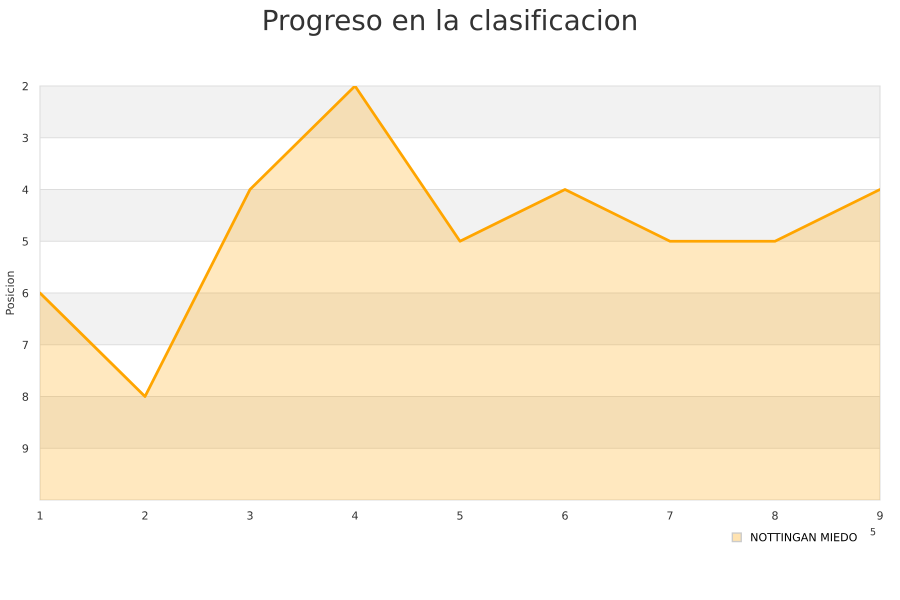 The width and height of the screenshot is (900, 600). I want to click on y-tick-label: 5, so click(25, 241).